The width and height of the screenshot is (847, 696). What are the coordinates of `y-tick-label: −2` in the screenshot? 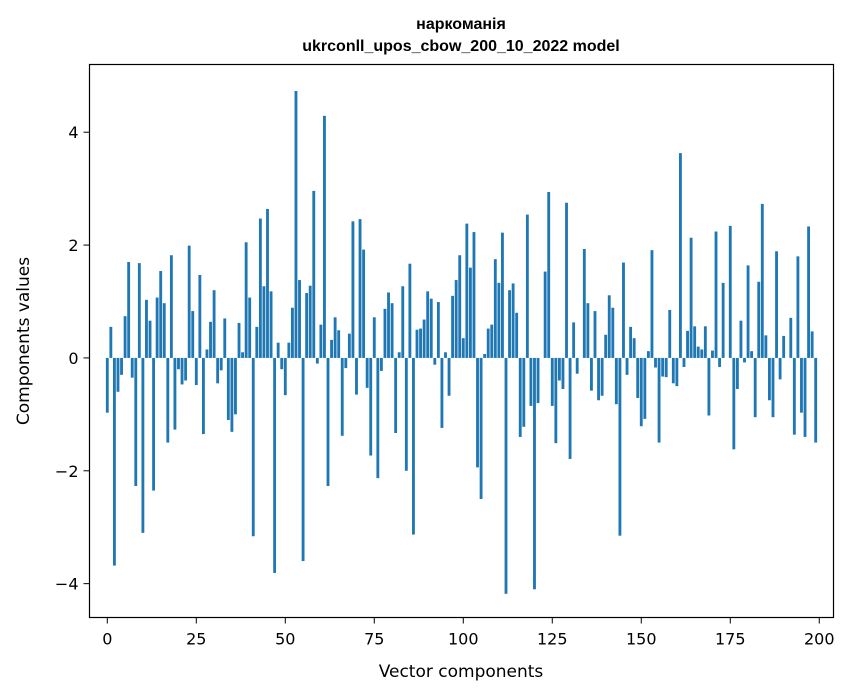 It's located at (67, 471).